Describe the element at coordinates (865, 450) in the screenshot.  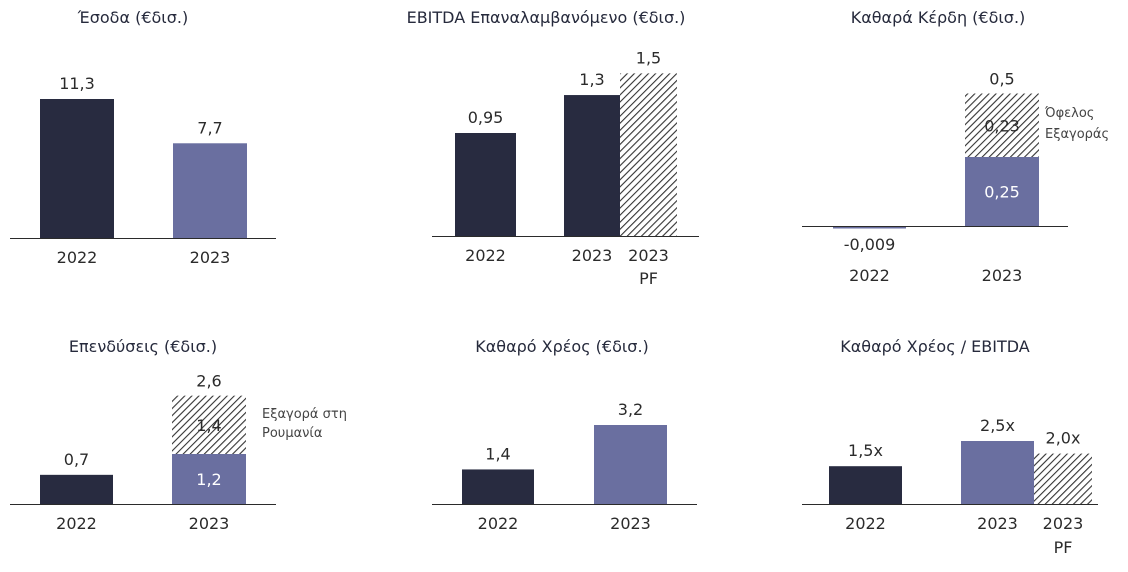
I see `data-label: 1,5x` at that location.